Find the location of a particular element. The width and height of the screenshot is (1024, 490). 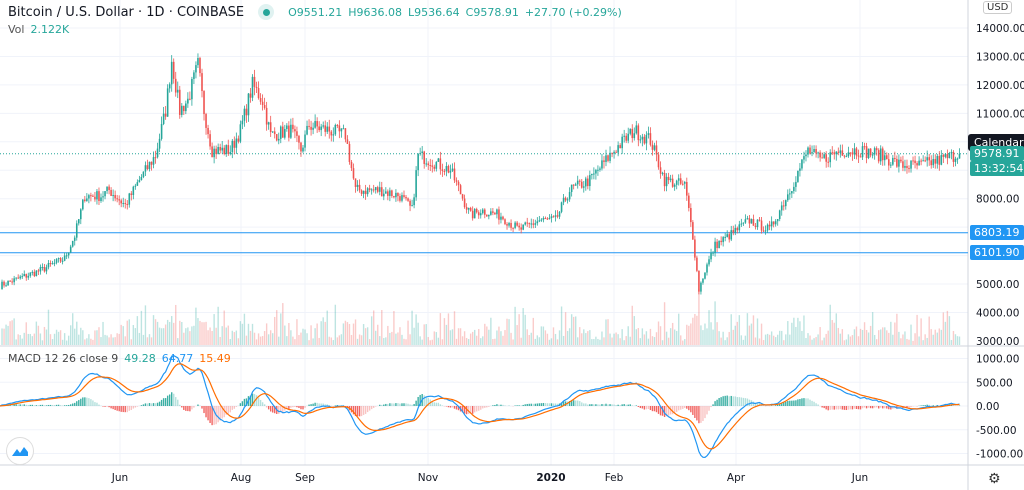

symbol-title: Bitcoin / U.S. Dollar · 1D · COINBASE is located at coordinates (126, 12).